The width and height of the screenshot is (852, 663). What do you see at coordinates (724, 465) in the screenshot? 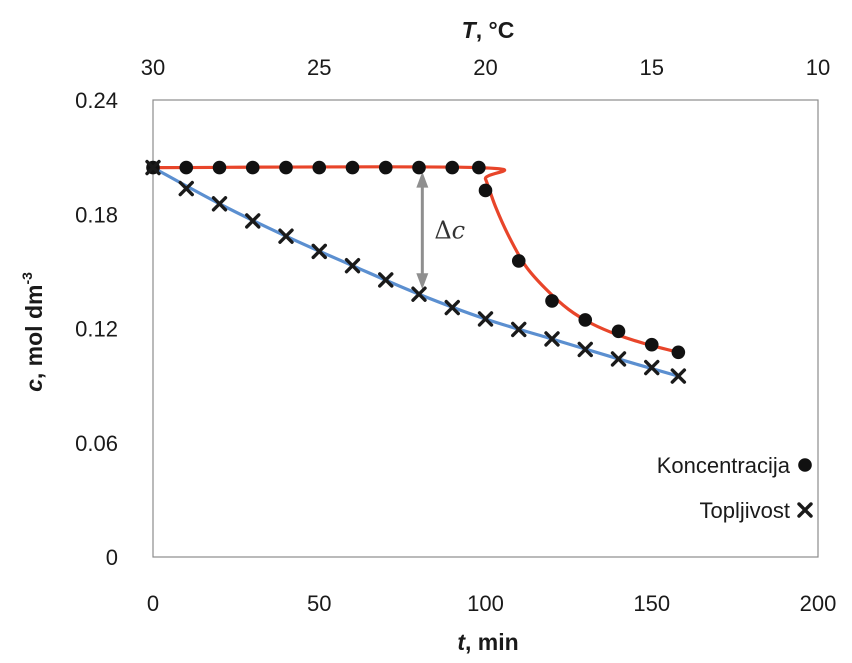
I see `legend-label: Koncentracija` at bounding box center [724, 465].